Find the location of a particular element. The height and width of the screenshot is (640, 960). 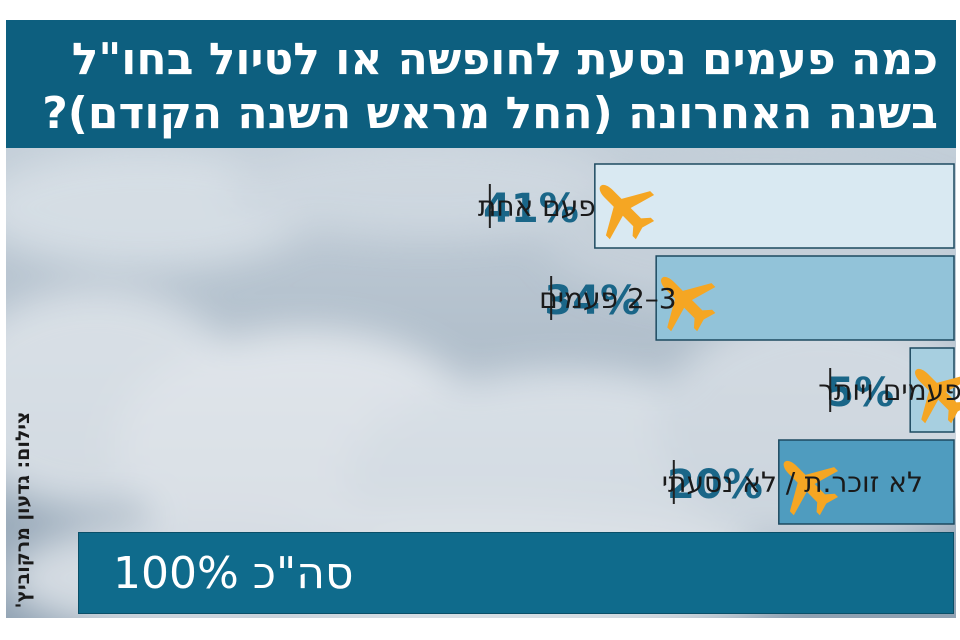

value-label: 20% is located at coordinates (715, 485).